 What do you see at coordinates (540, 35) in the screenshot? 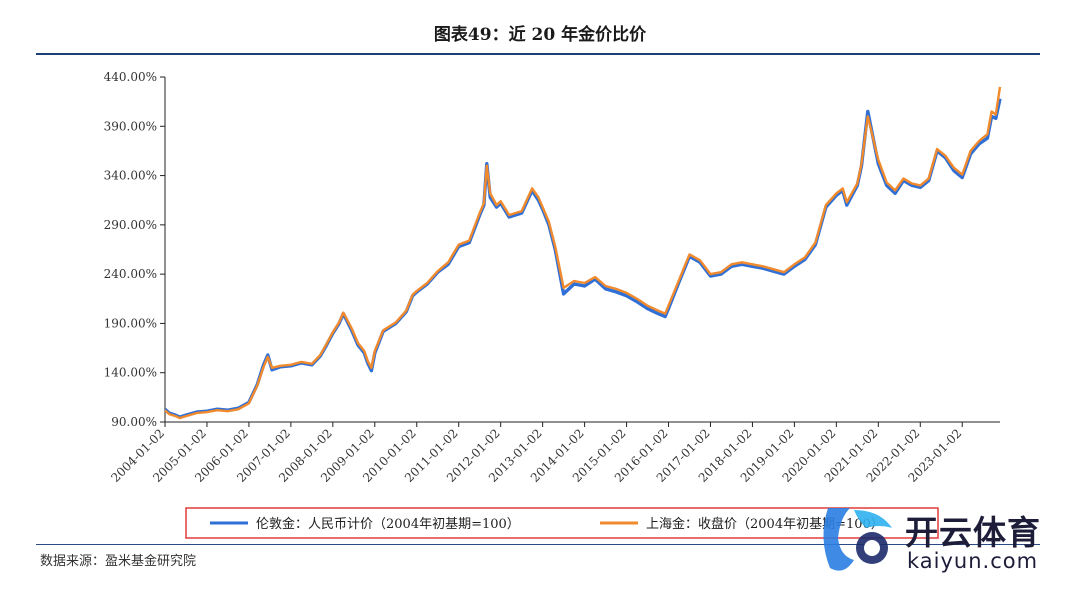
I see `chart-title: 图表49：近 20 年金价比价` at bounding box center [540, 35].